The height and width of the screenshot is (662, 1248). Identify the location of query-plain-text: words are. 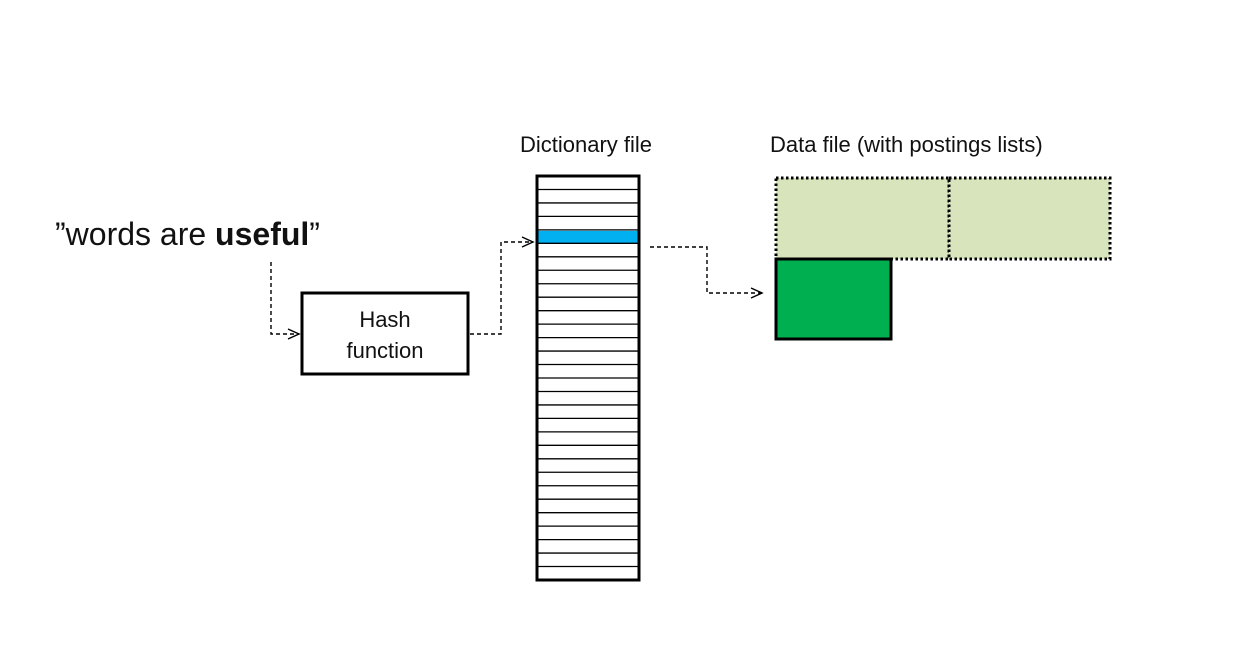
(140, 234).